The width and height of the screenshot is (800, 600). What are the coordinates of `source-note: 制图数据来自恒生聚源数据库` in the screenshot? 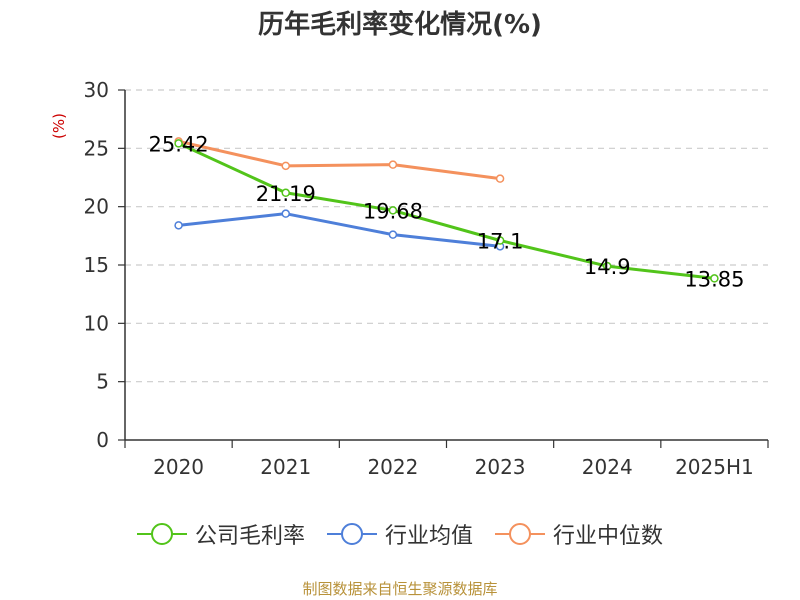 It's located at (400, 589).